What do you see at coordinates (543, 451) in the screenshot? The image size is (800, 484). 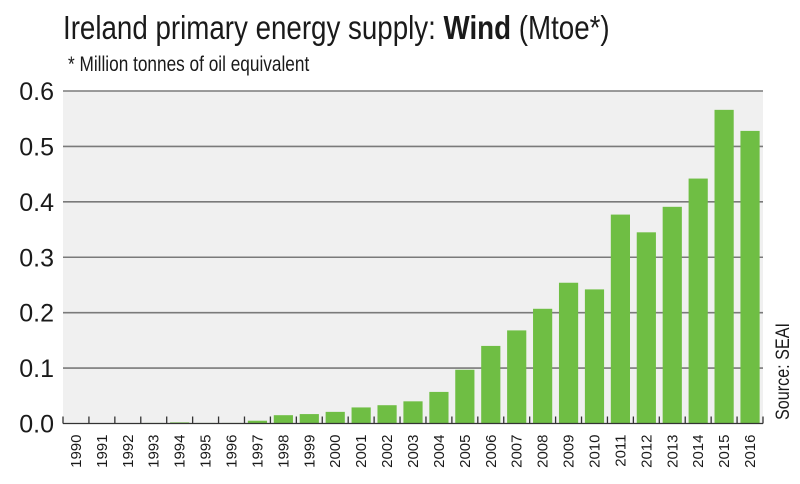 I see `x-tick-label: 2008` at bounding box center [543, 451].